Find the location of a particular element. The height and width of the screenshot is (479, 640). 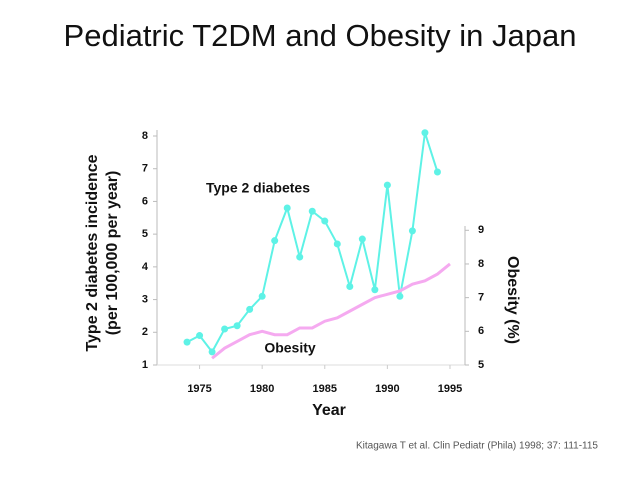

x-tick-label: 1990 is located at coordinates (387, 389).